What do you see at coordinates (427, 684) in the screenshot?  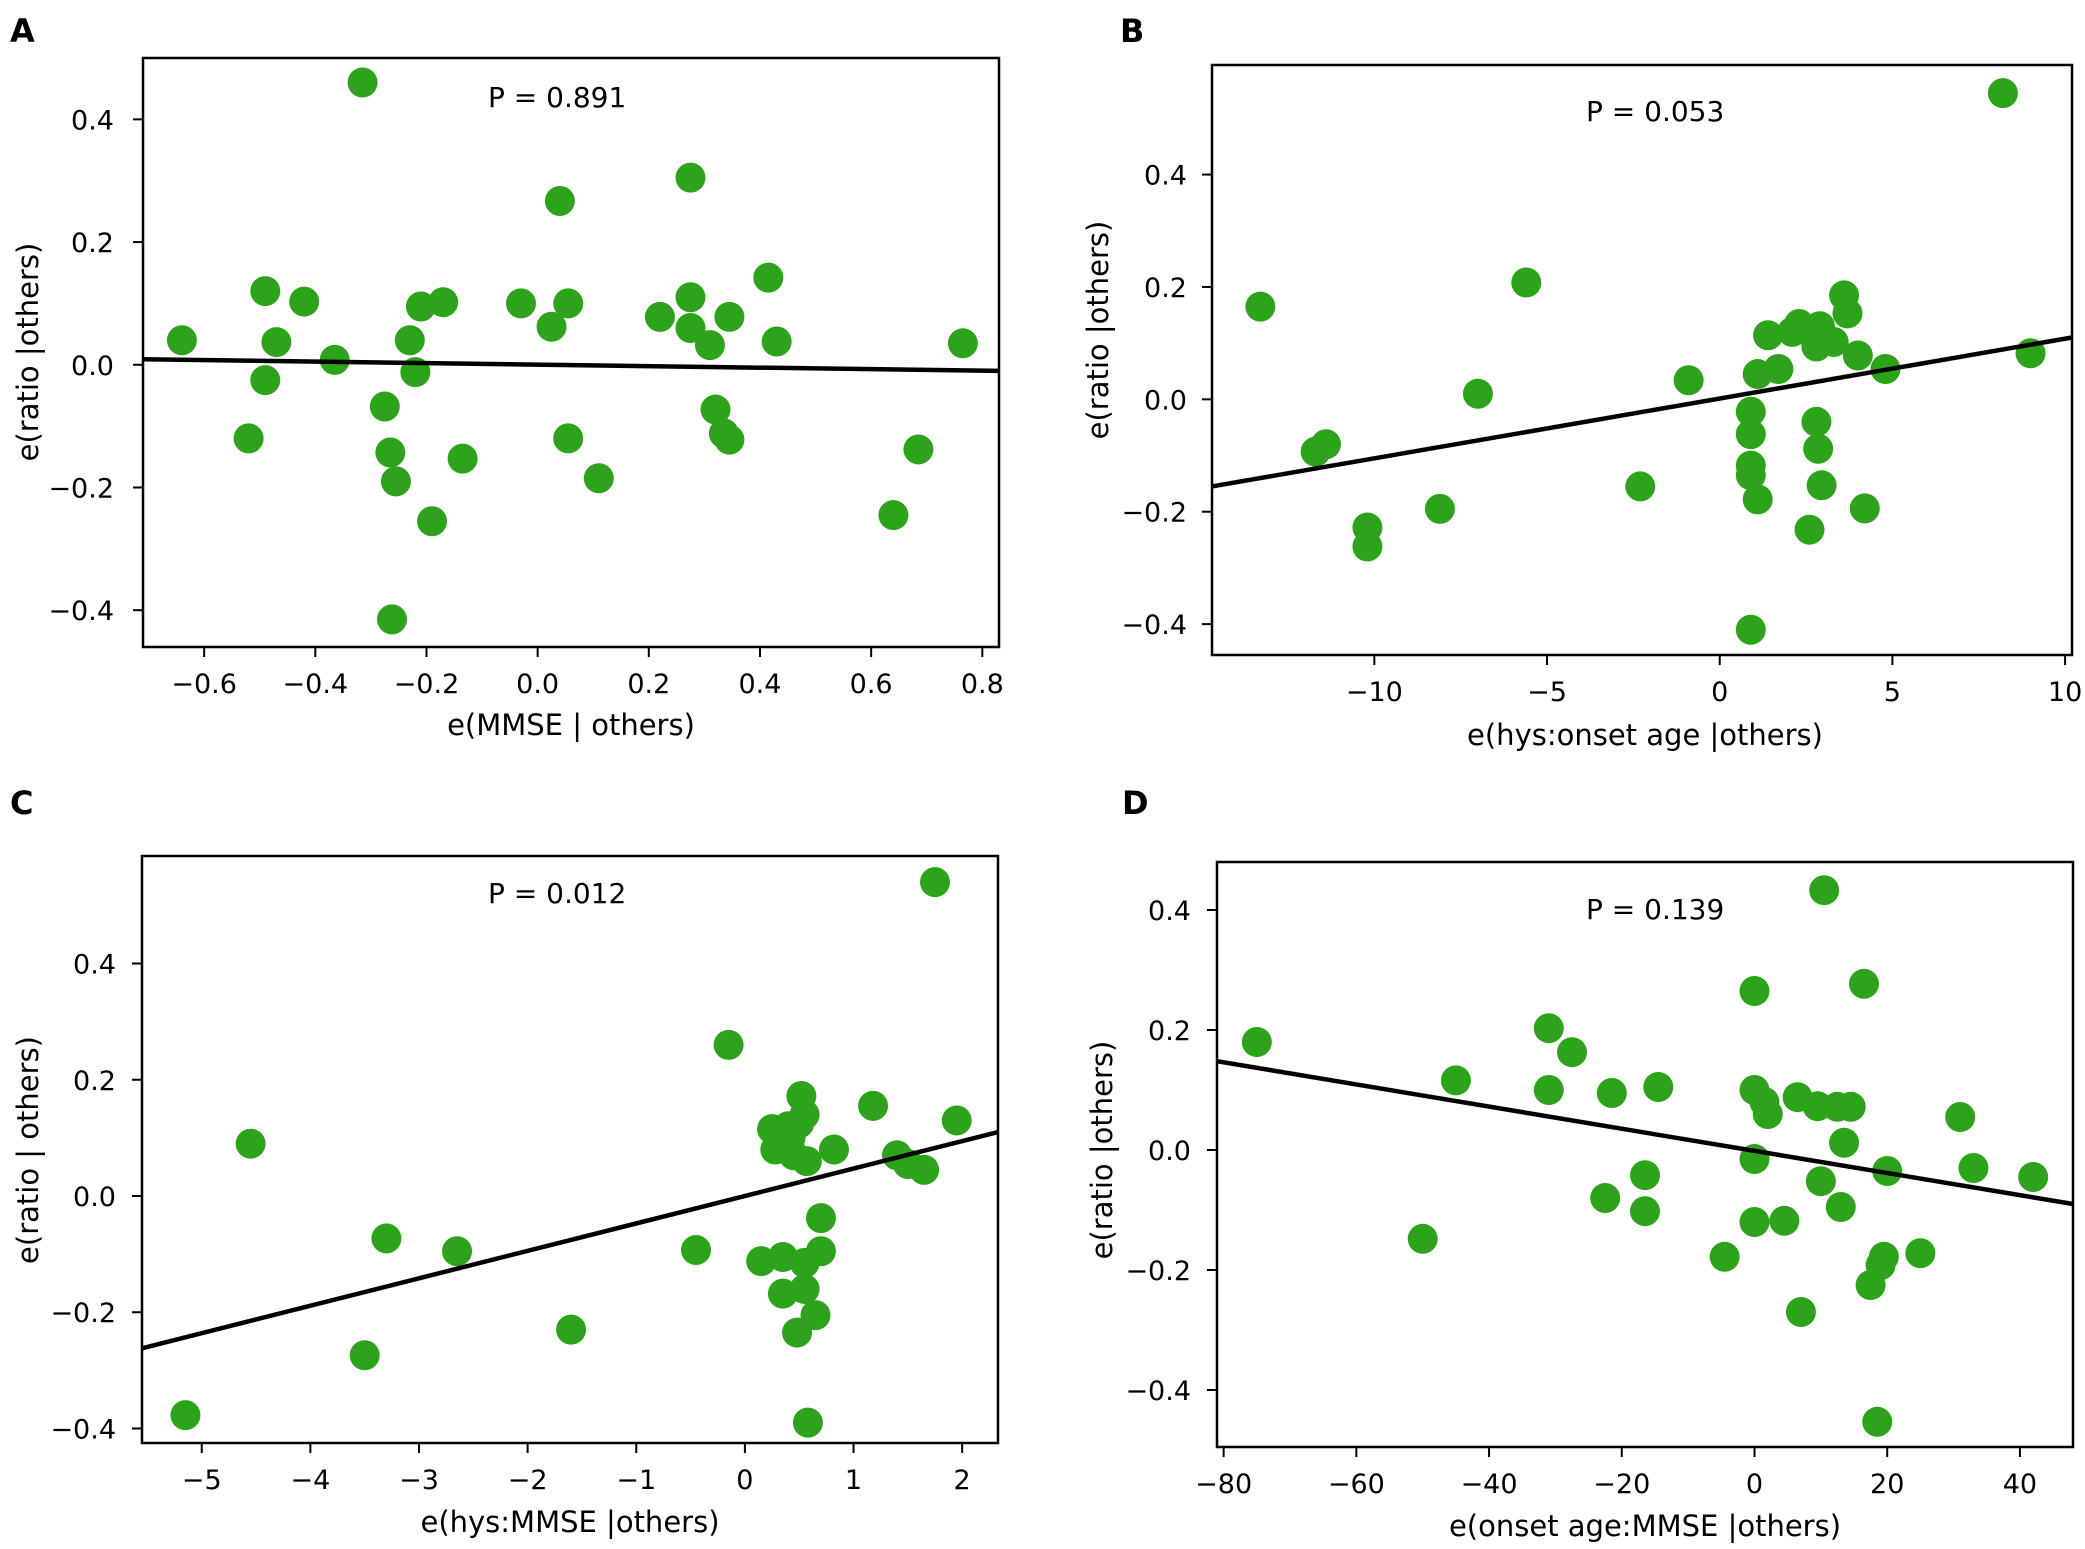 I see `x-tick-label: −0.2` at bounding box center [427, 684].